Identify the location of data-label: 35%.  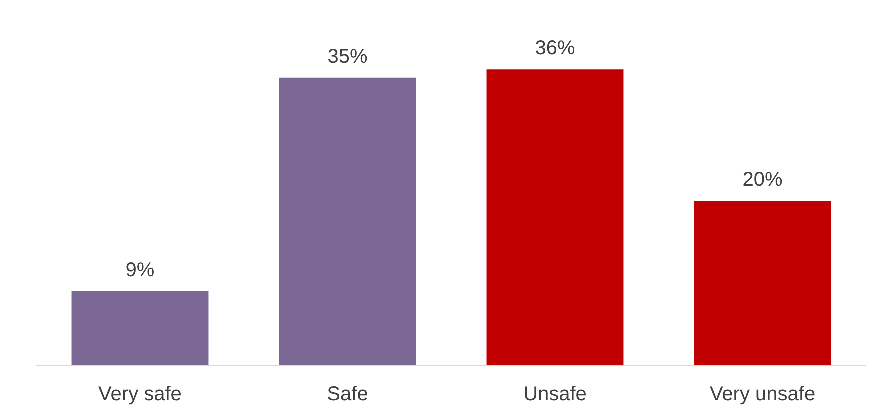
(348, 57).